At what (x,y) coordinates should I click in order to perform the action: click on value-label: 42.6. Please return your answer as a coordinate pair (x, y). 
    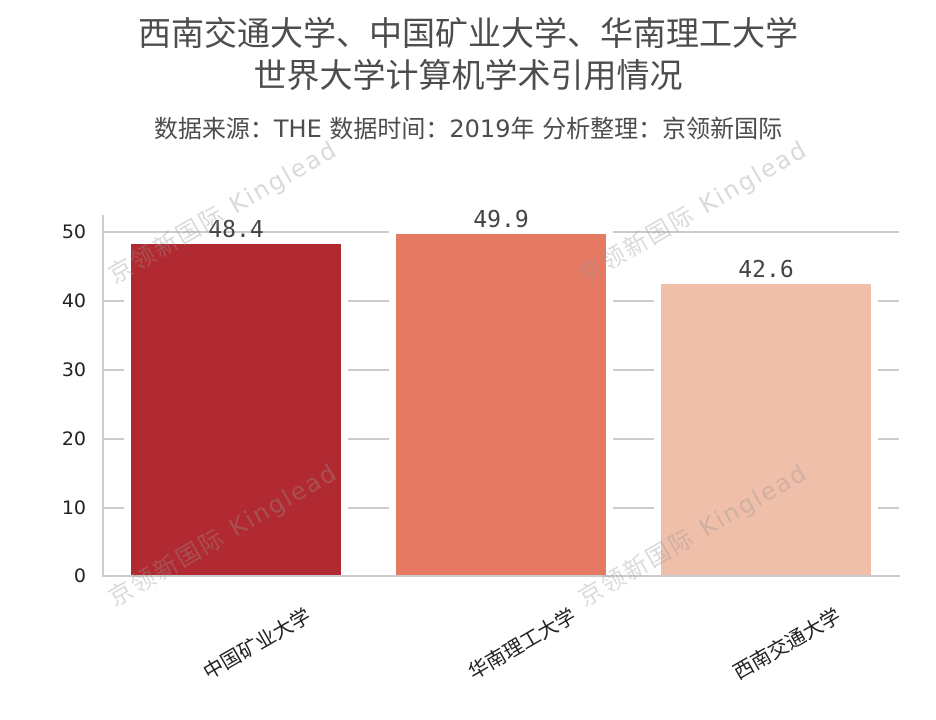
    Looking at the image, I should click on (766, 270).